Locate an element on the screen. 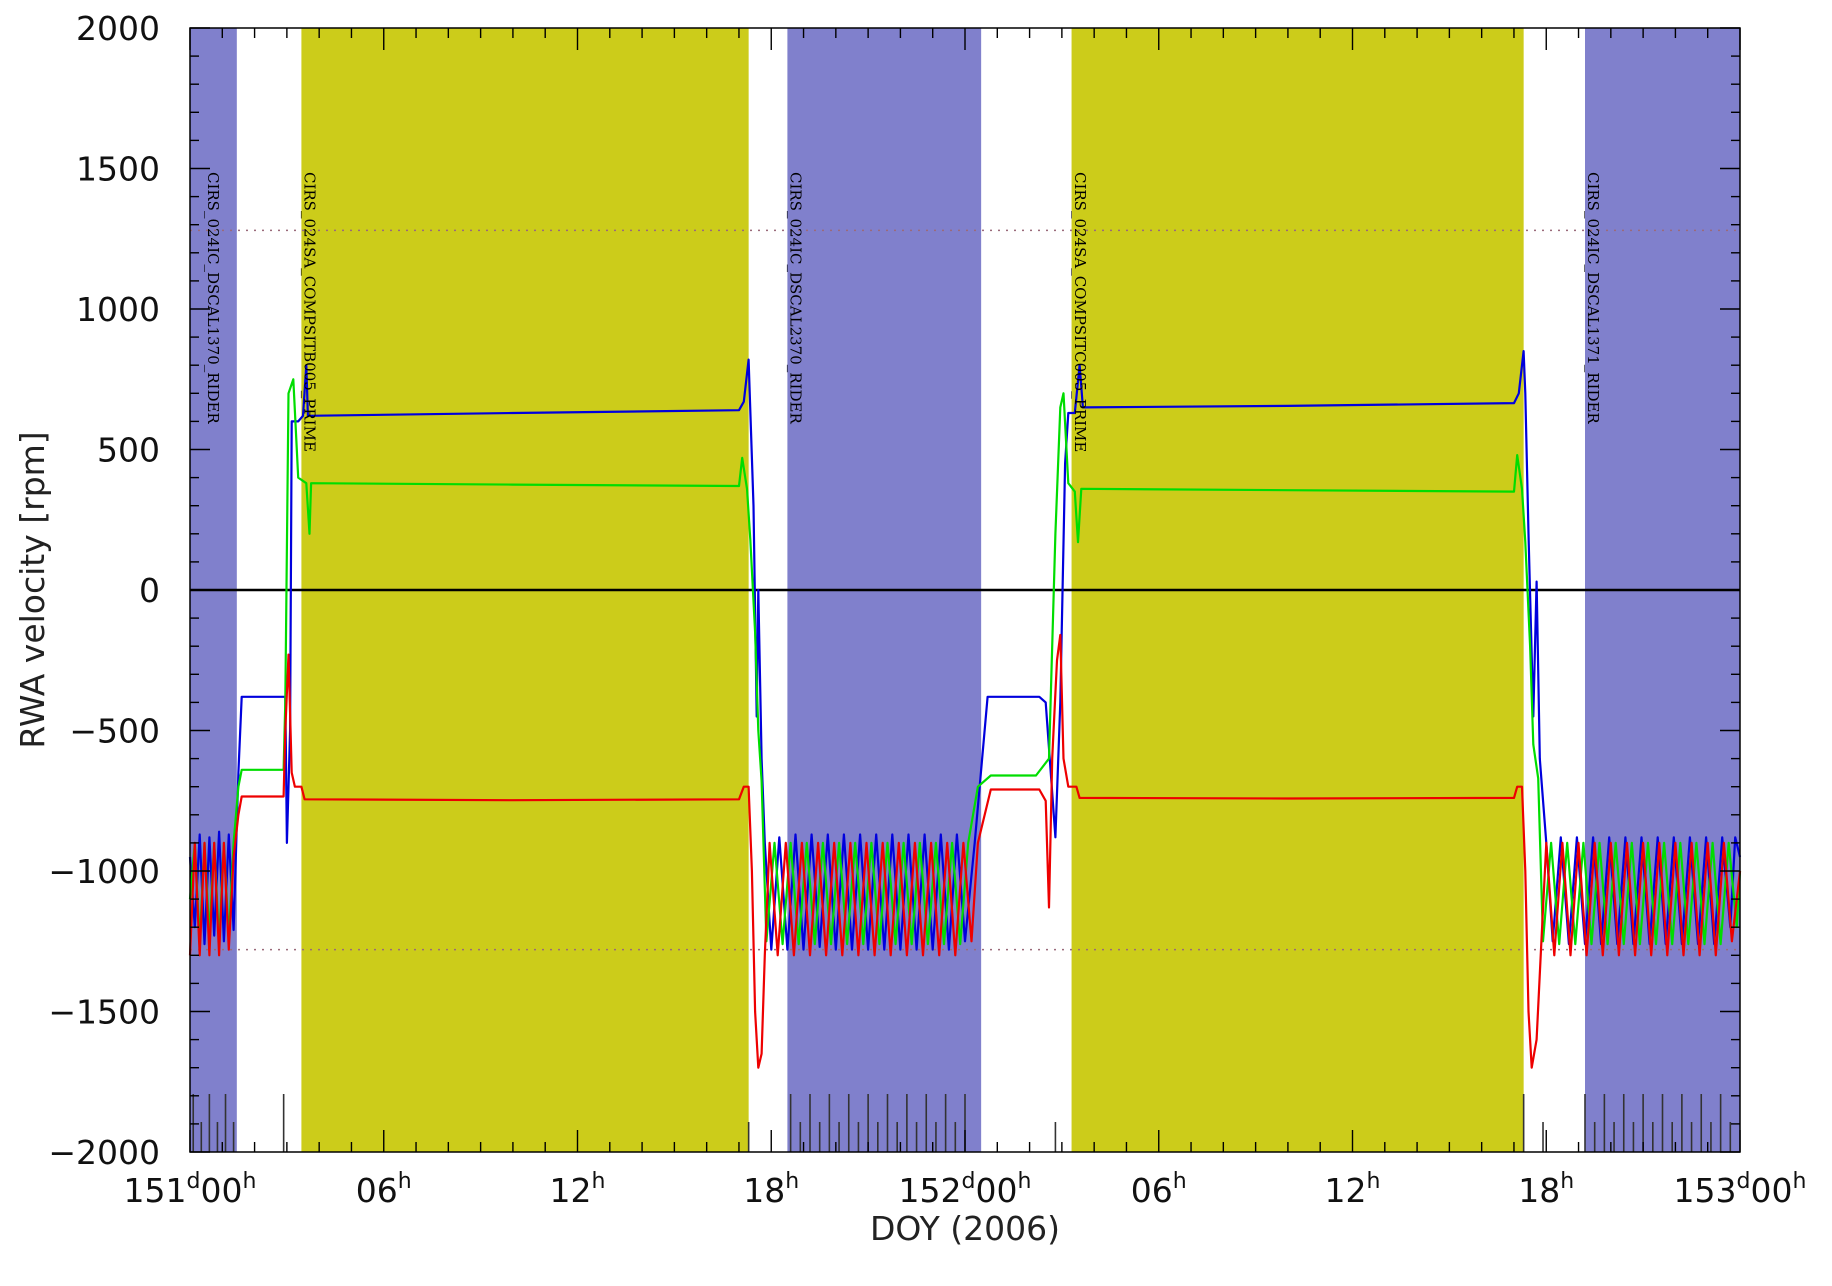 The width and height of the screenshot is (1832, 1286). x-tick-major: 152 is located at coordinates (930, 1190).